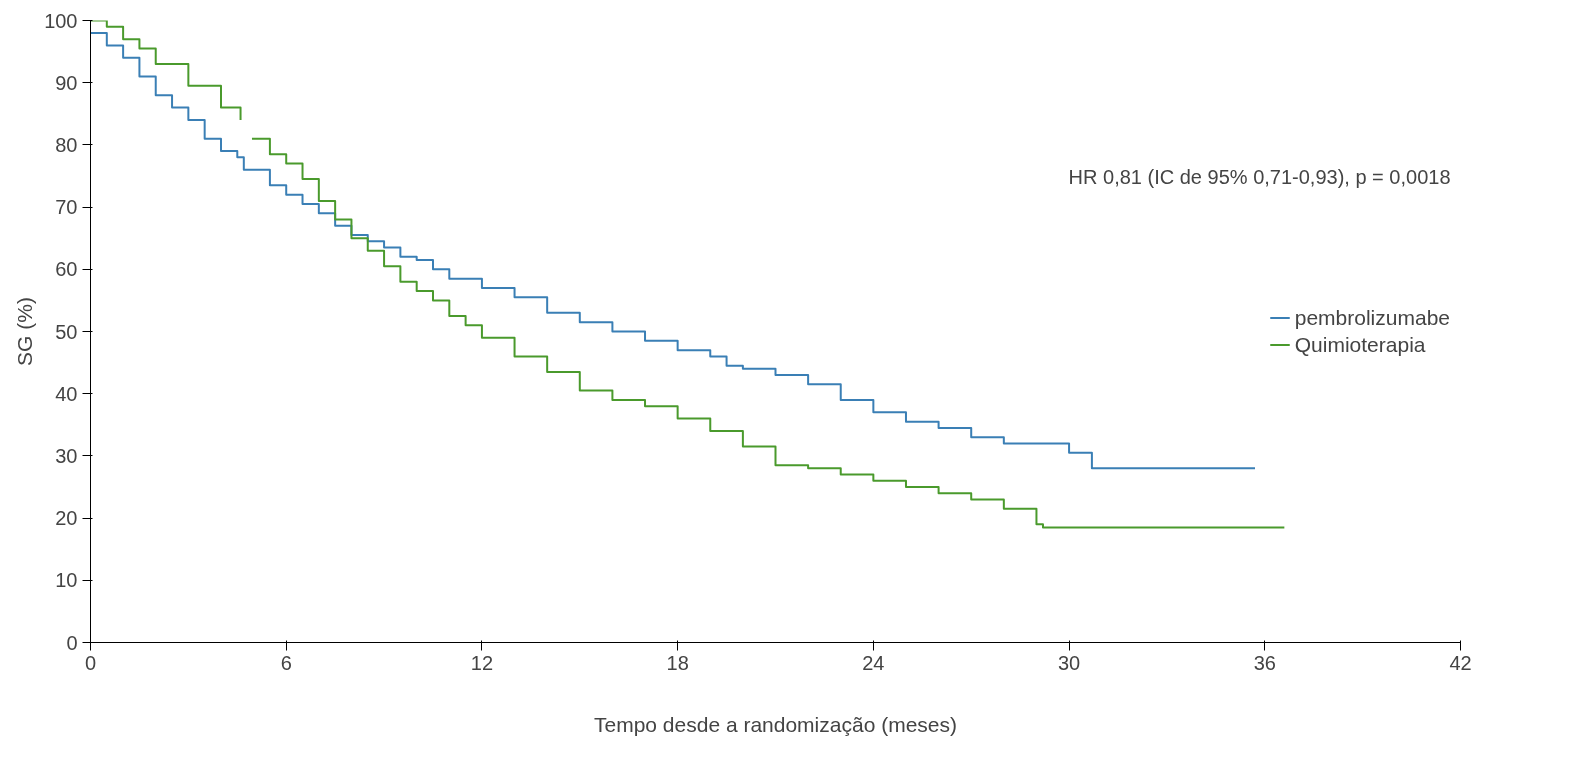 This screenshot has width=1587, height=774. I want to click on x-tick-label: 36, so click(1264, 662).